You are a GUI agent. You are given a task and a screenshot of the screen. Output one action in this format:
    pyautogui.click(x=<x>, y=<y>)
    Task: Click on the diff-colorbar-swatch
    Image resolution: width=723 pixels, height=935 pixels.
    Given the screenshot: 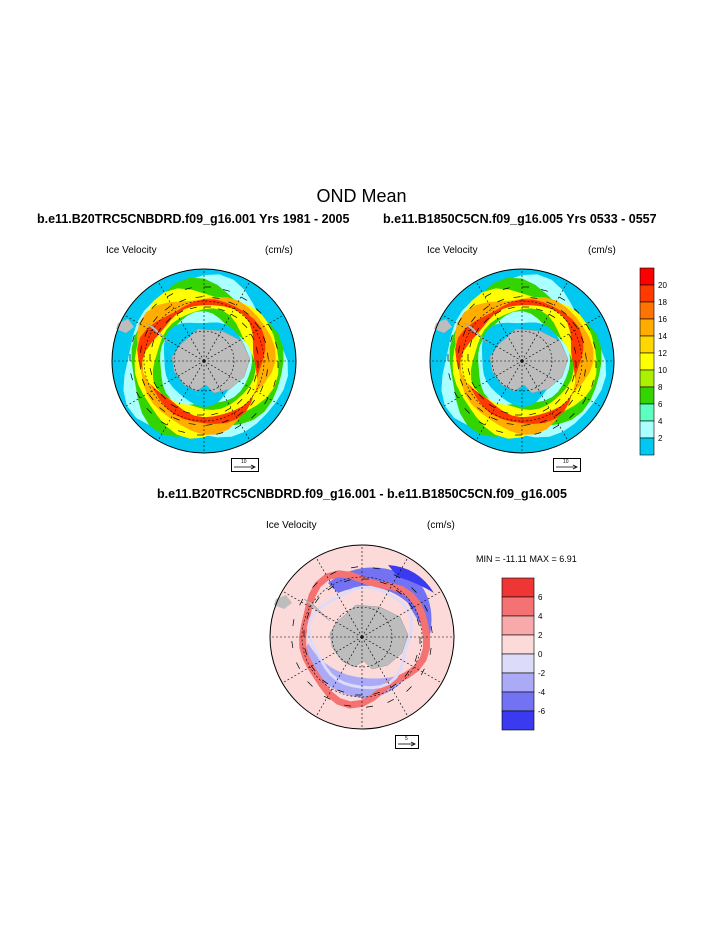 What is the action you would take?
    pyautogui.click(x=518, y=644)
    